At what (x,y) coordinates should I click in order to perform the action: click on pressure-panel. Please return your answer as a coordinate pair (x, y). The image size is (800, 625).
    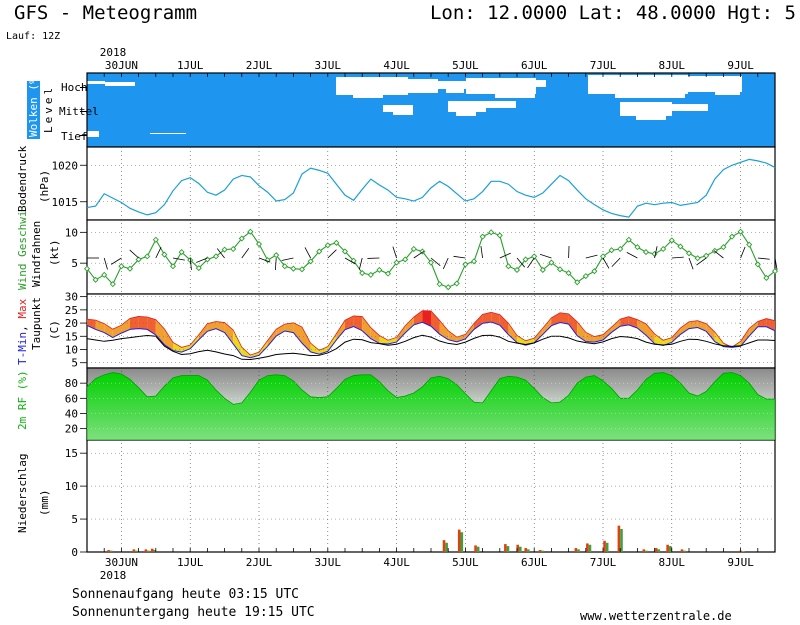
    Looking at the image, I should click on (431, 183).